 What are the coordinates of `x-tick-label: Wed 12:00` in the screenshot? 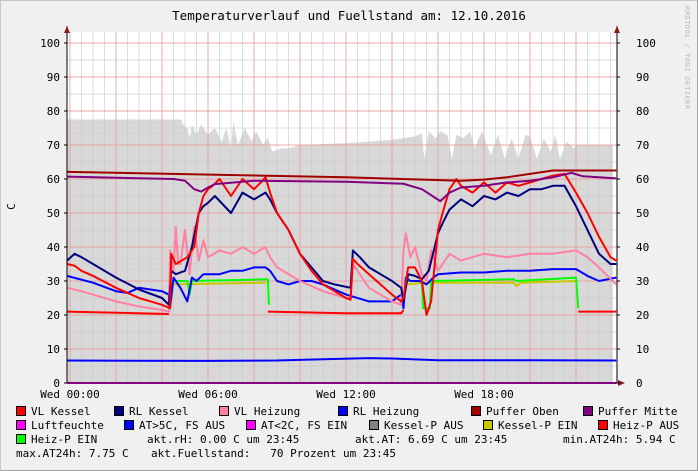 It's located at (346, 394).